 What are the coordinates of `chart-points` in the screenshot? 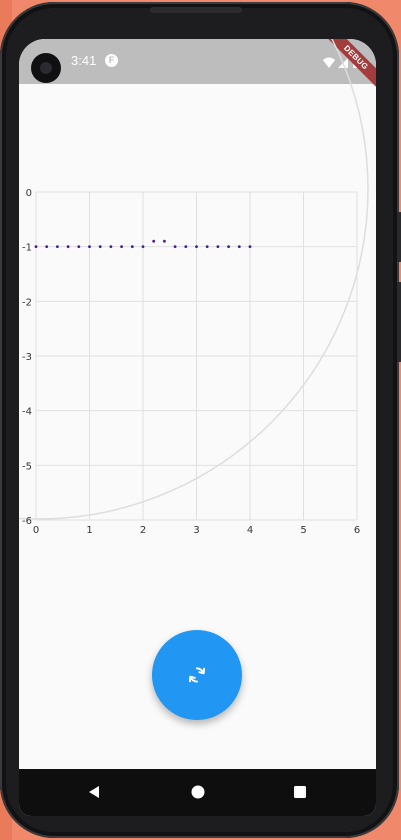 It's located at (143, 244).